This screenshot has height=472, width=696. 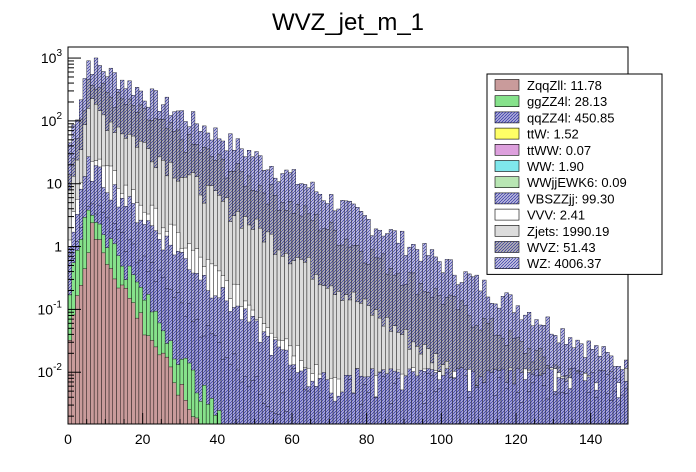 What do you see at coordinates (348, 22) in the screenshot?
I see `chart-title: WVZ_jet_m_1` at bounding box center [348, 22].